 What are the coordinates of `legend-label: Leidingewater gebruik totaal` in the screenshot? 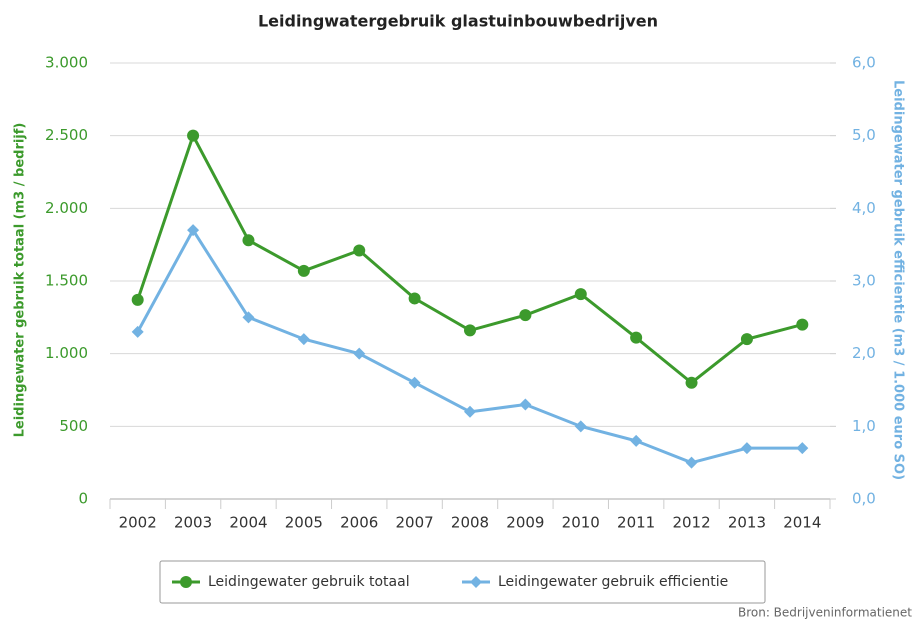 It's located at (309, 582).